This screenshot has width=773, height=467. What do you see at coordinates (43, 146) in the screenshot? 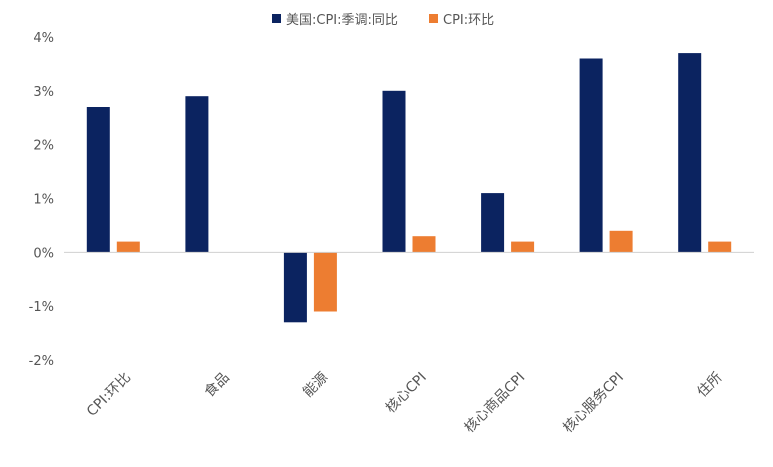
I see `y-tick-label: 2%` at bounding box center [43, 146].